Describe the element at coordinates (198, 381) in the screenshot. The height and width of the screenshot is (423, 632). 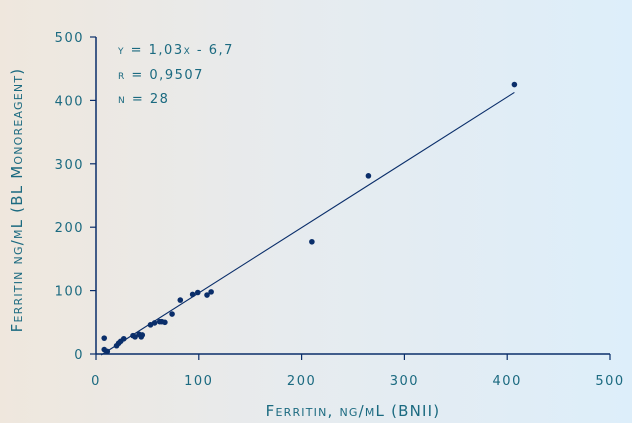
I see `x-tick-label: 100` at that location.